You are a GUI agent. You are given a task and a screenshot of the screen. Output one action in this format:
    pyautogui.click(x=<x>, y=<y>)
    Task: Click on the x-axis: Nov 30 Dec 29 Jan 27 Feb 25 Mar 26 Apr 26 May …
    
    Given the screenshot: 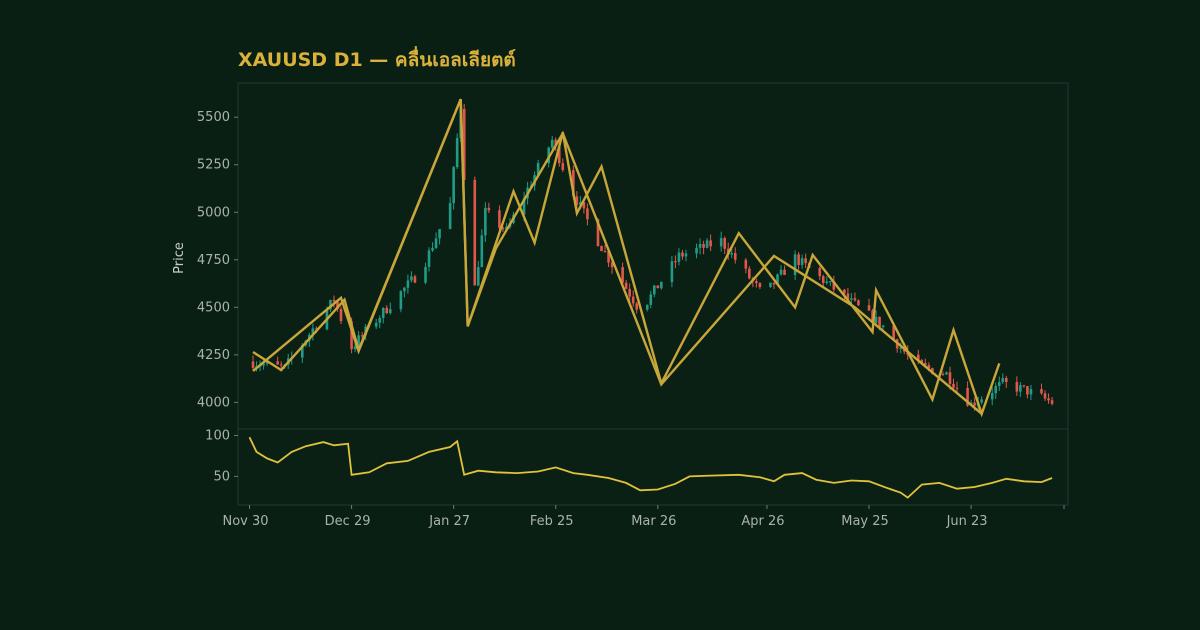 What is the action you would take?
    pyautogui.click(x=643, y=517)
    